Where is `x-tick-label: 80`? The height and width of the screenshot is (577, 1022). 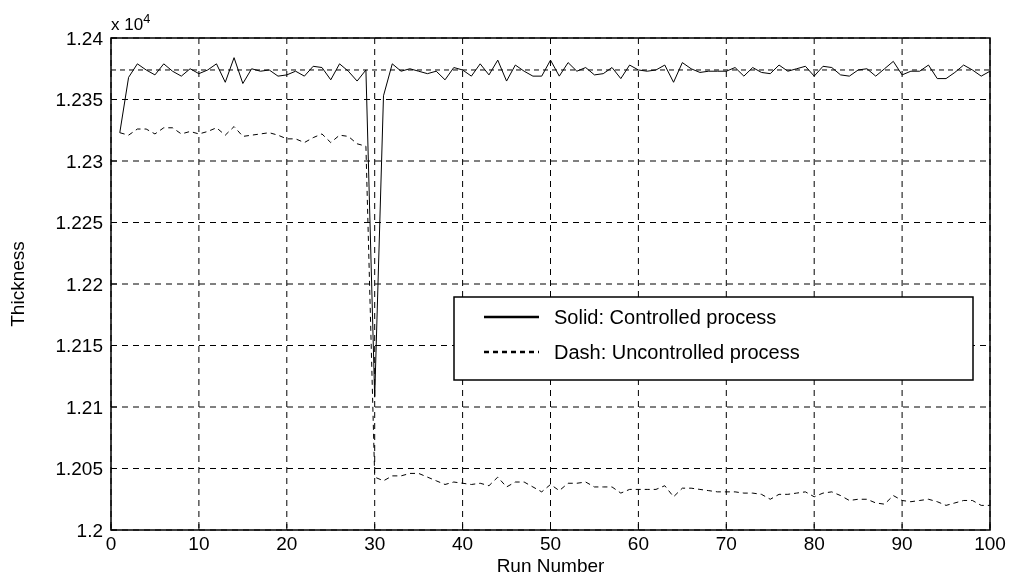
x-tick-label: 80 is located at coordinates (814, 543).